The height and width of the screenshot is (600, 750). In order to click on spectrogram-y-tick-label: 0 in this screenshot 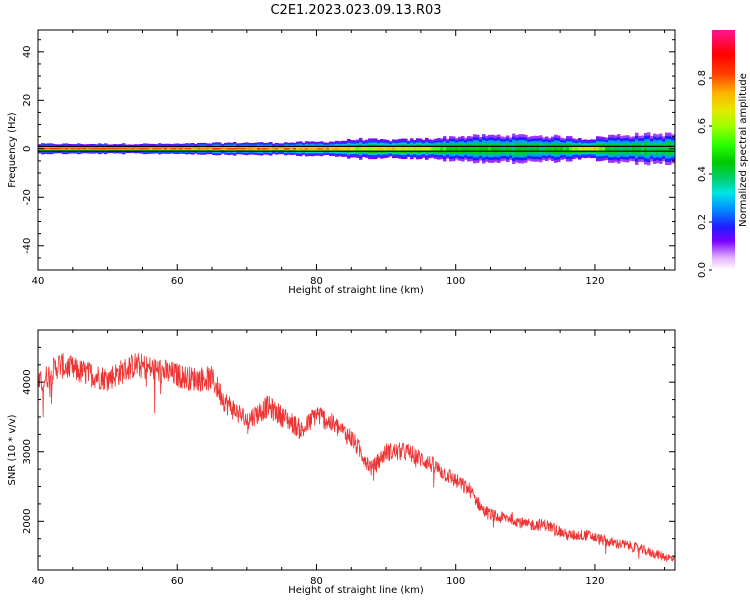, I will do `click(27, 149)`.